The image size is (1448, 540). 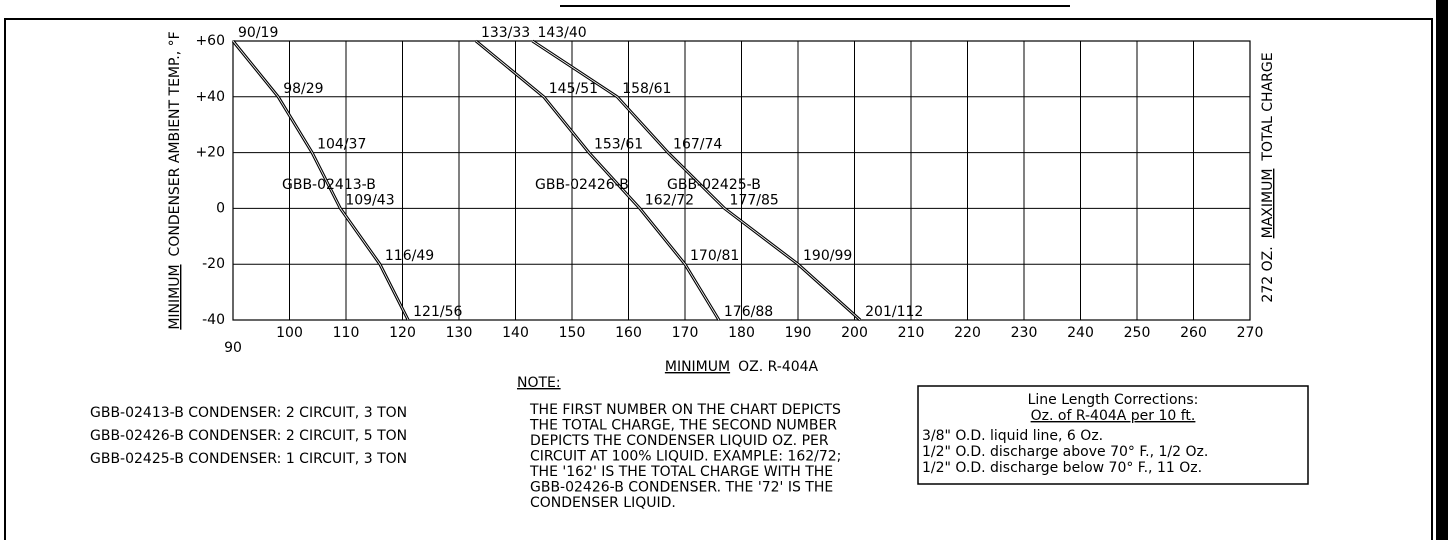 I want to click on x-tick-label: 90, so click(x=233, y=348).